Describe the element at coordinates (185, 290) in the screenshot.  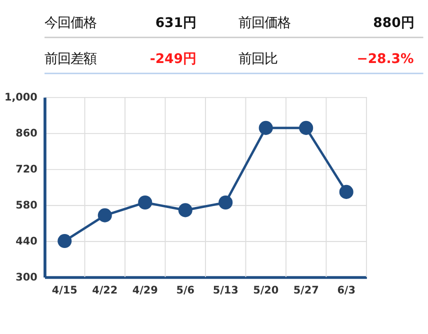
I see `x-tick-label: 5/6` at that location.